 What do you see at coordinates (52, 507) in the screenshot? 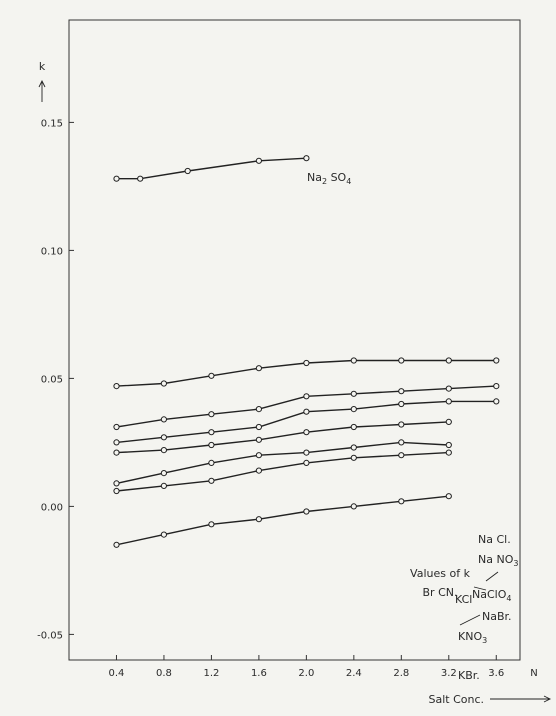
I see `y-tick-label: 0.00` at bounding box center [52, 507].